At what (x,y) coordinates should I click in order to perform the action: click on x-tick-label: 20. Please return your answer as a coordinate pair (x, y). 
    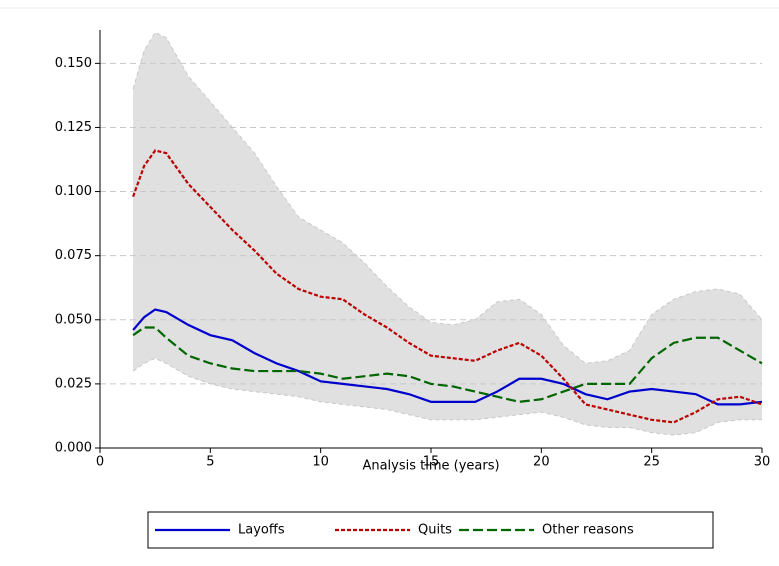
    Looking at the image, I should click on (541, 462).